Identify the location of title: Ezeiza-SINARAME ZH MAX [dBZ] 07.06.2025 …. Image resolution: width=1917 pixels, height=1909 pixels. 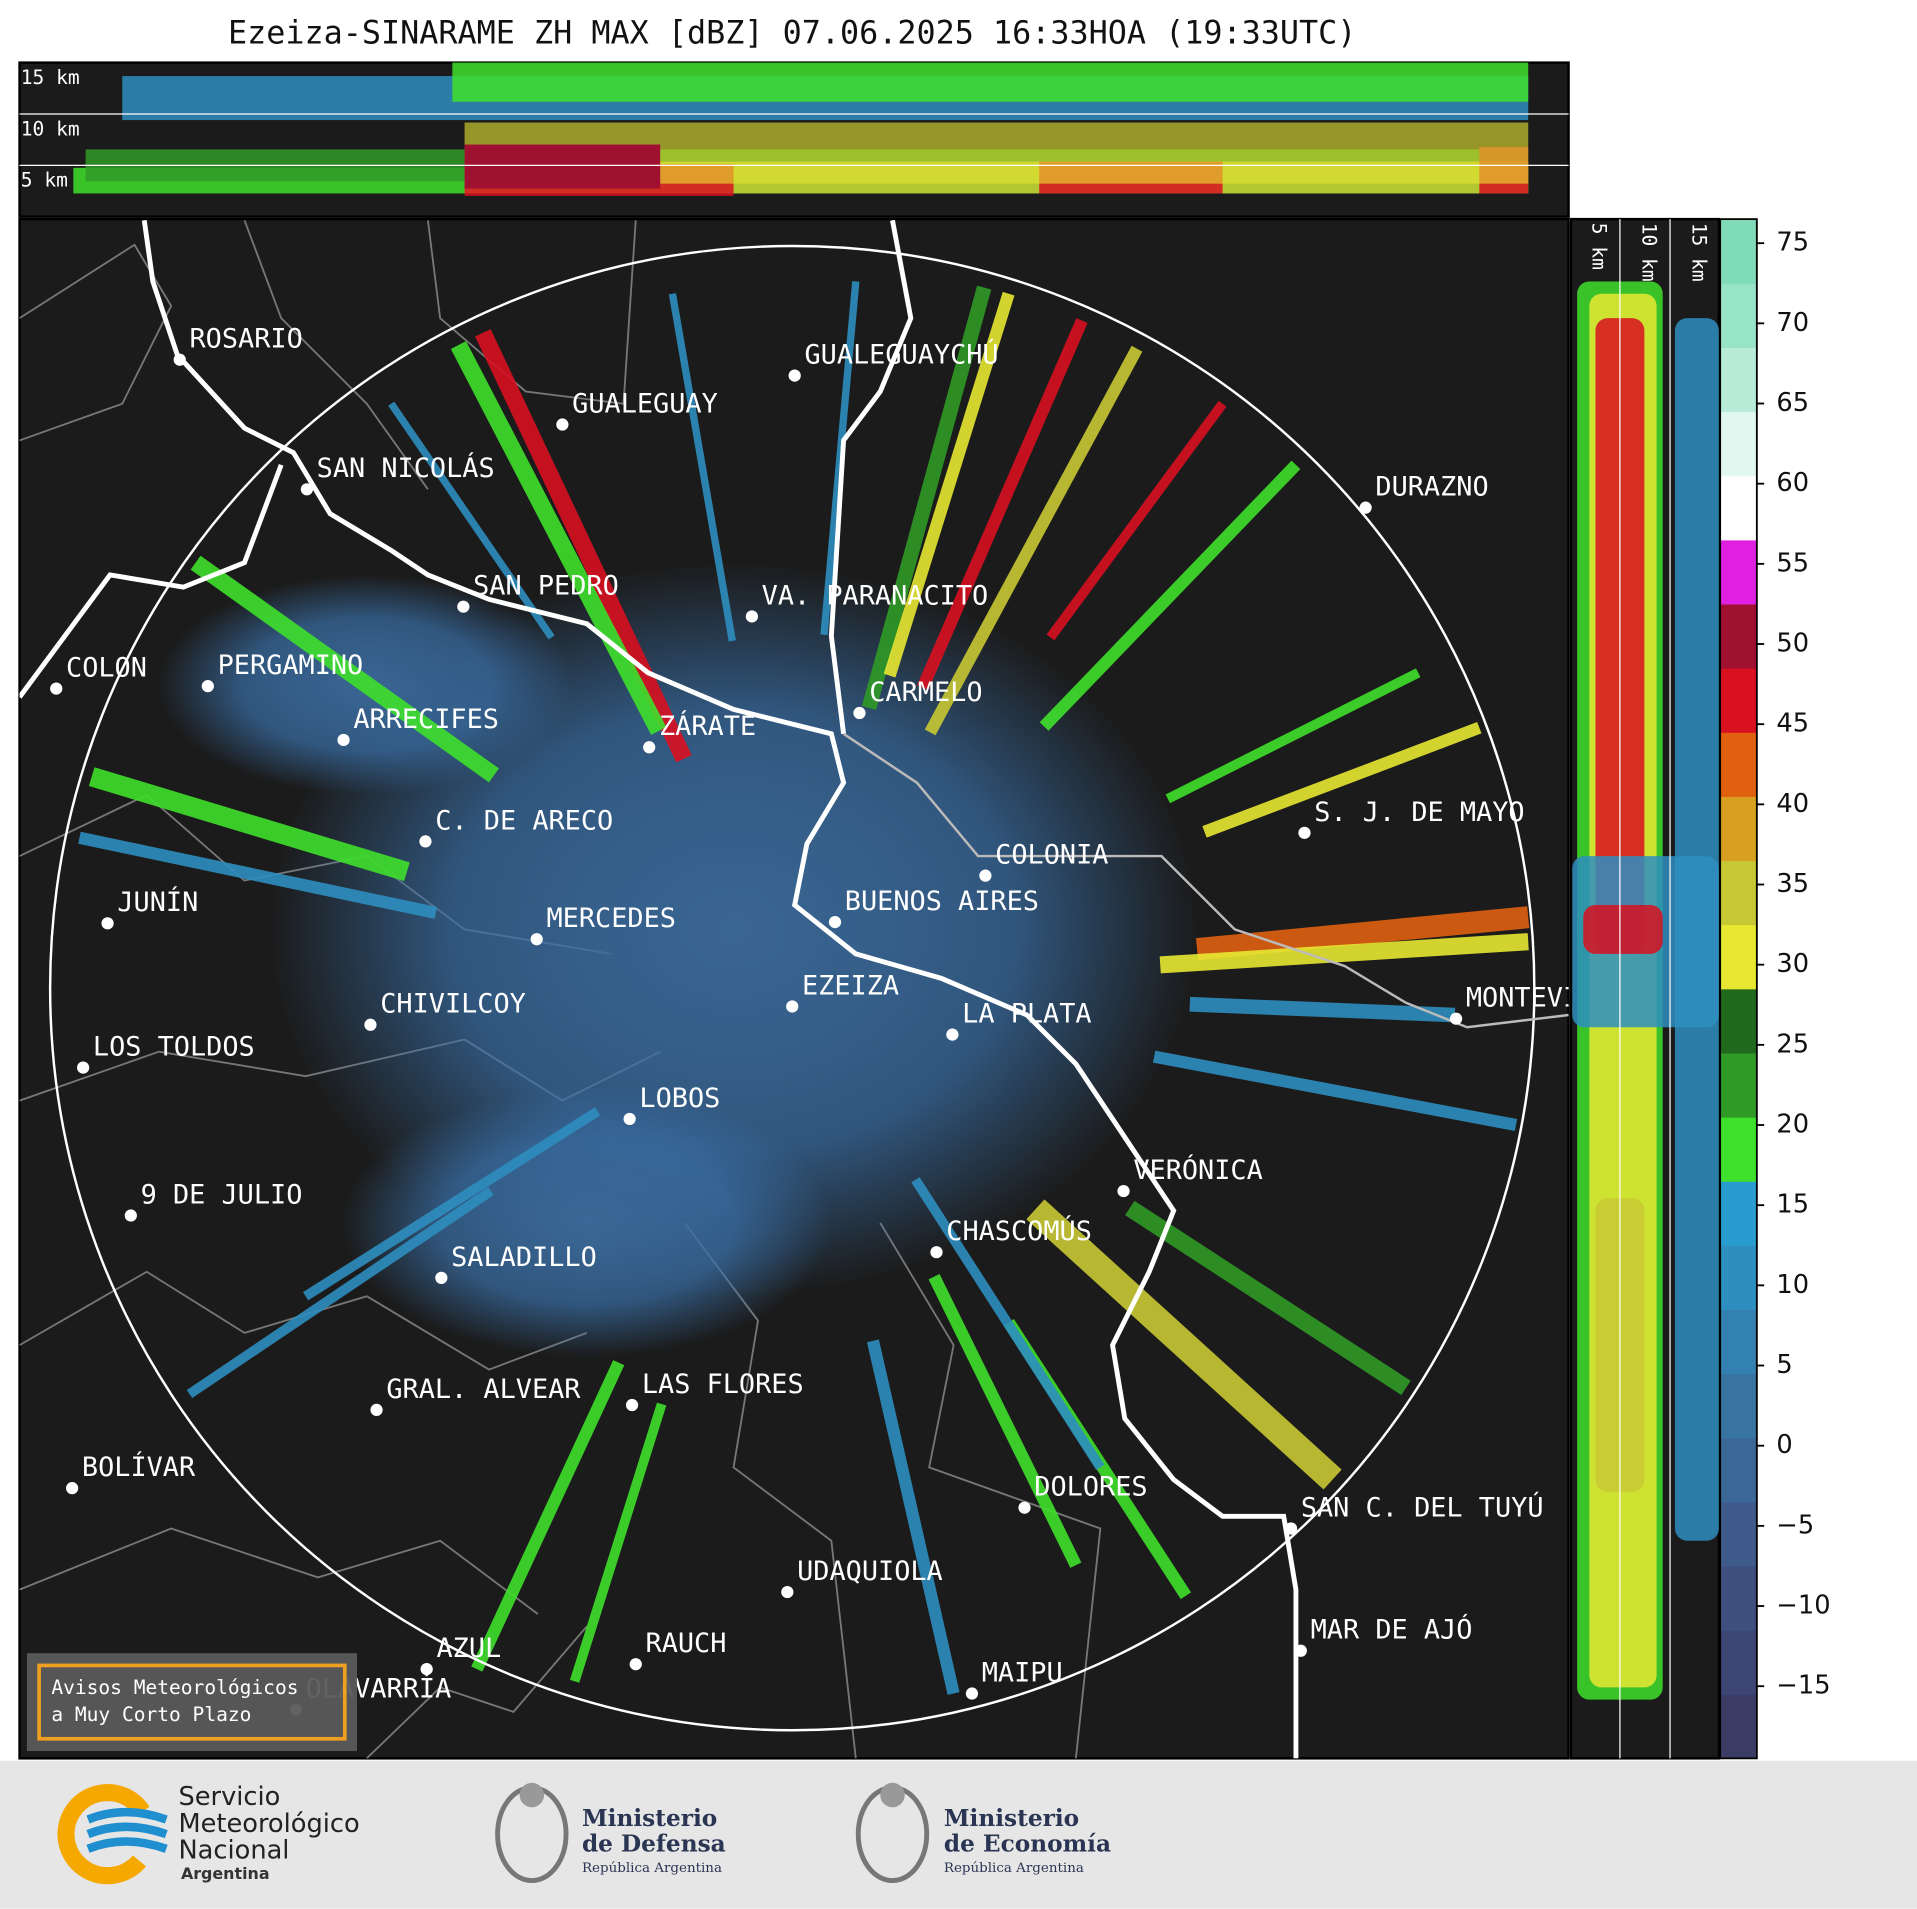
(792, 34).